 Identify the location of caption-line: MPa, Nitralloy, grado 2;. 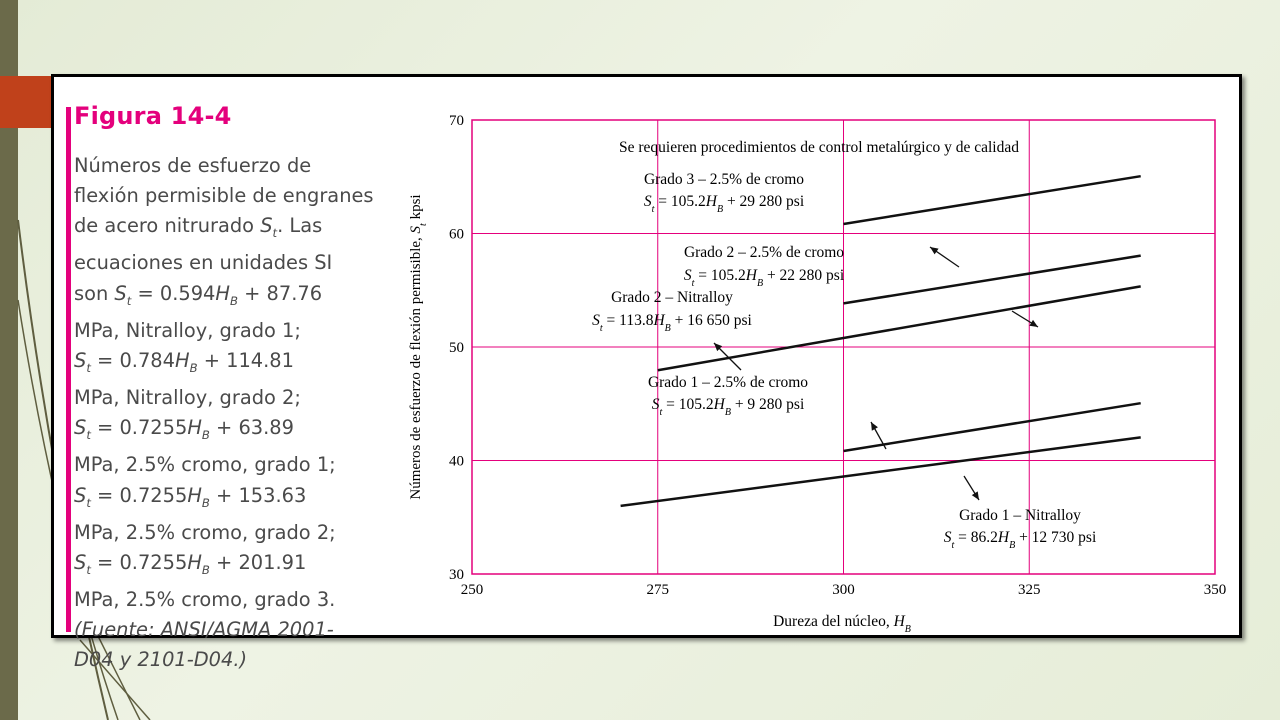
(187, 398).